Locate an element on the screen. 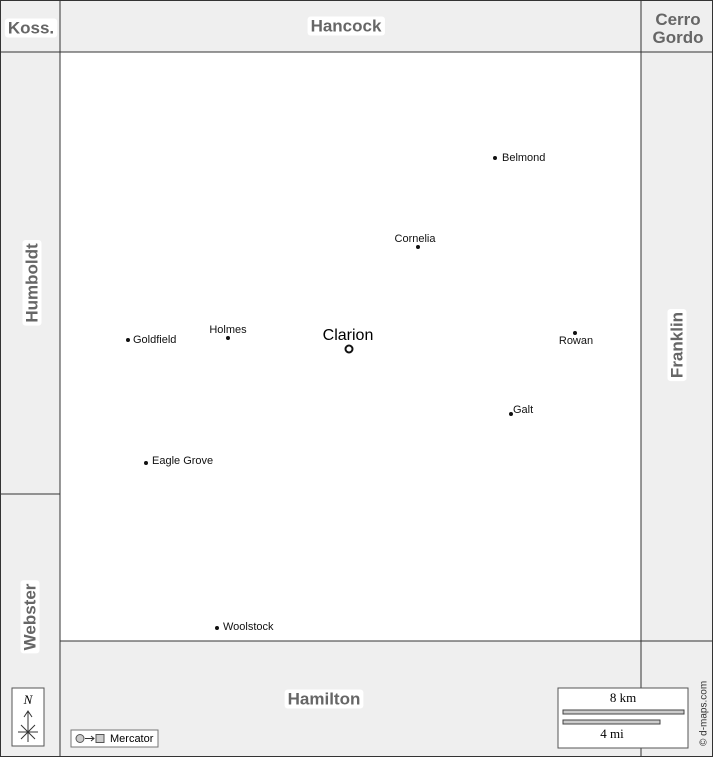 The image size is (713, 757). neighbor-label: Cerro Gordo is located at coordinates (678, 28).